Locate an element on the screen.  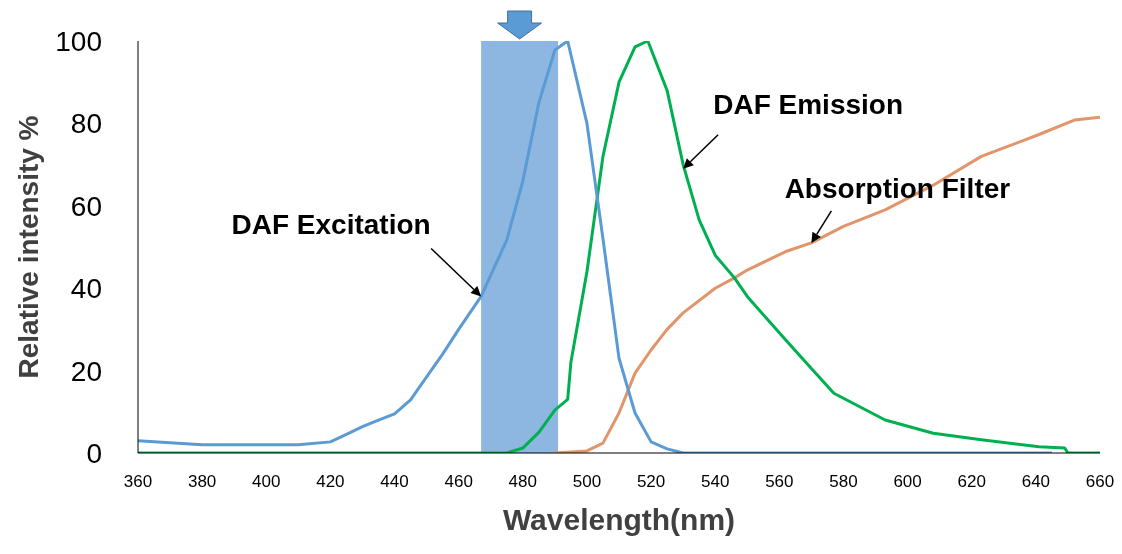
x-tick-label: 520 is located at coordinates (651, 482).